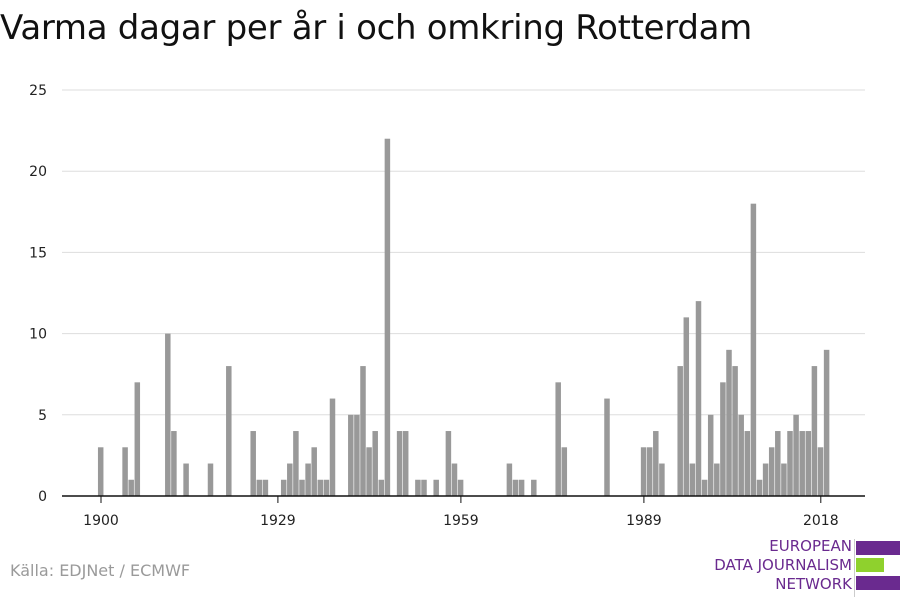 Image resolution: width=900 pixels, height=600 pixels. What do you see at coordinates (717, 479) in the screenshot?
I see `bar-2001` at bounding box center [717, 479].